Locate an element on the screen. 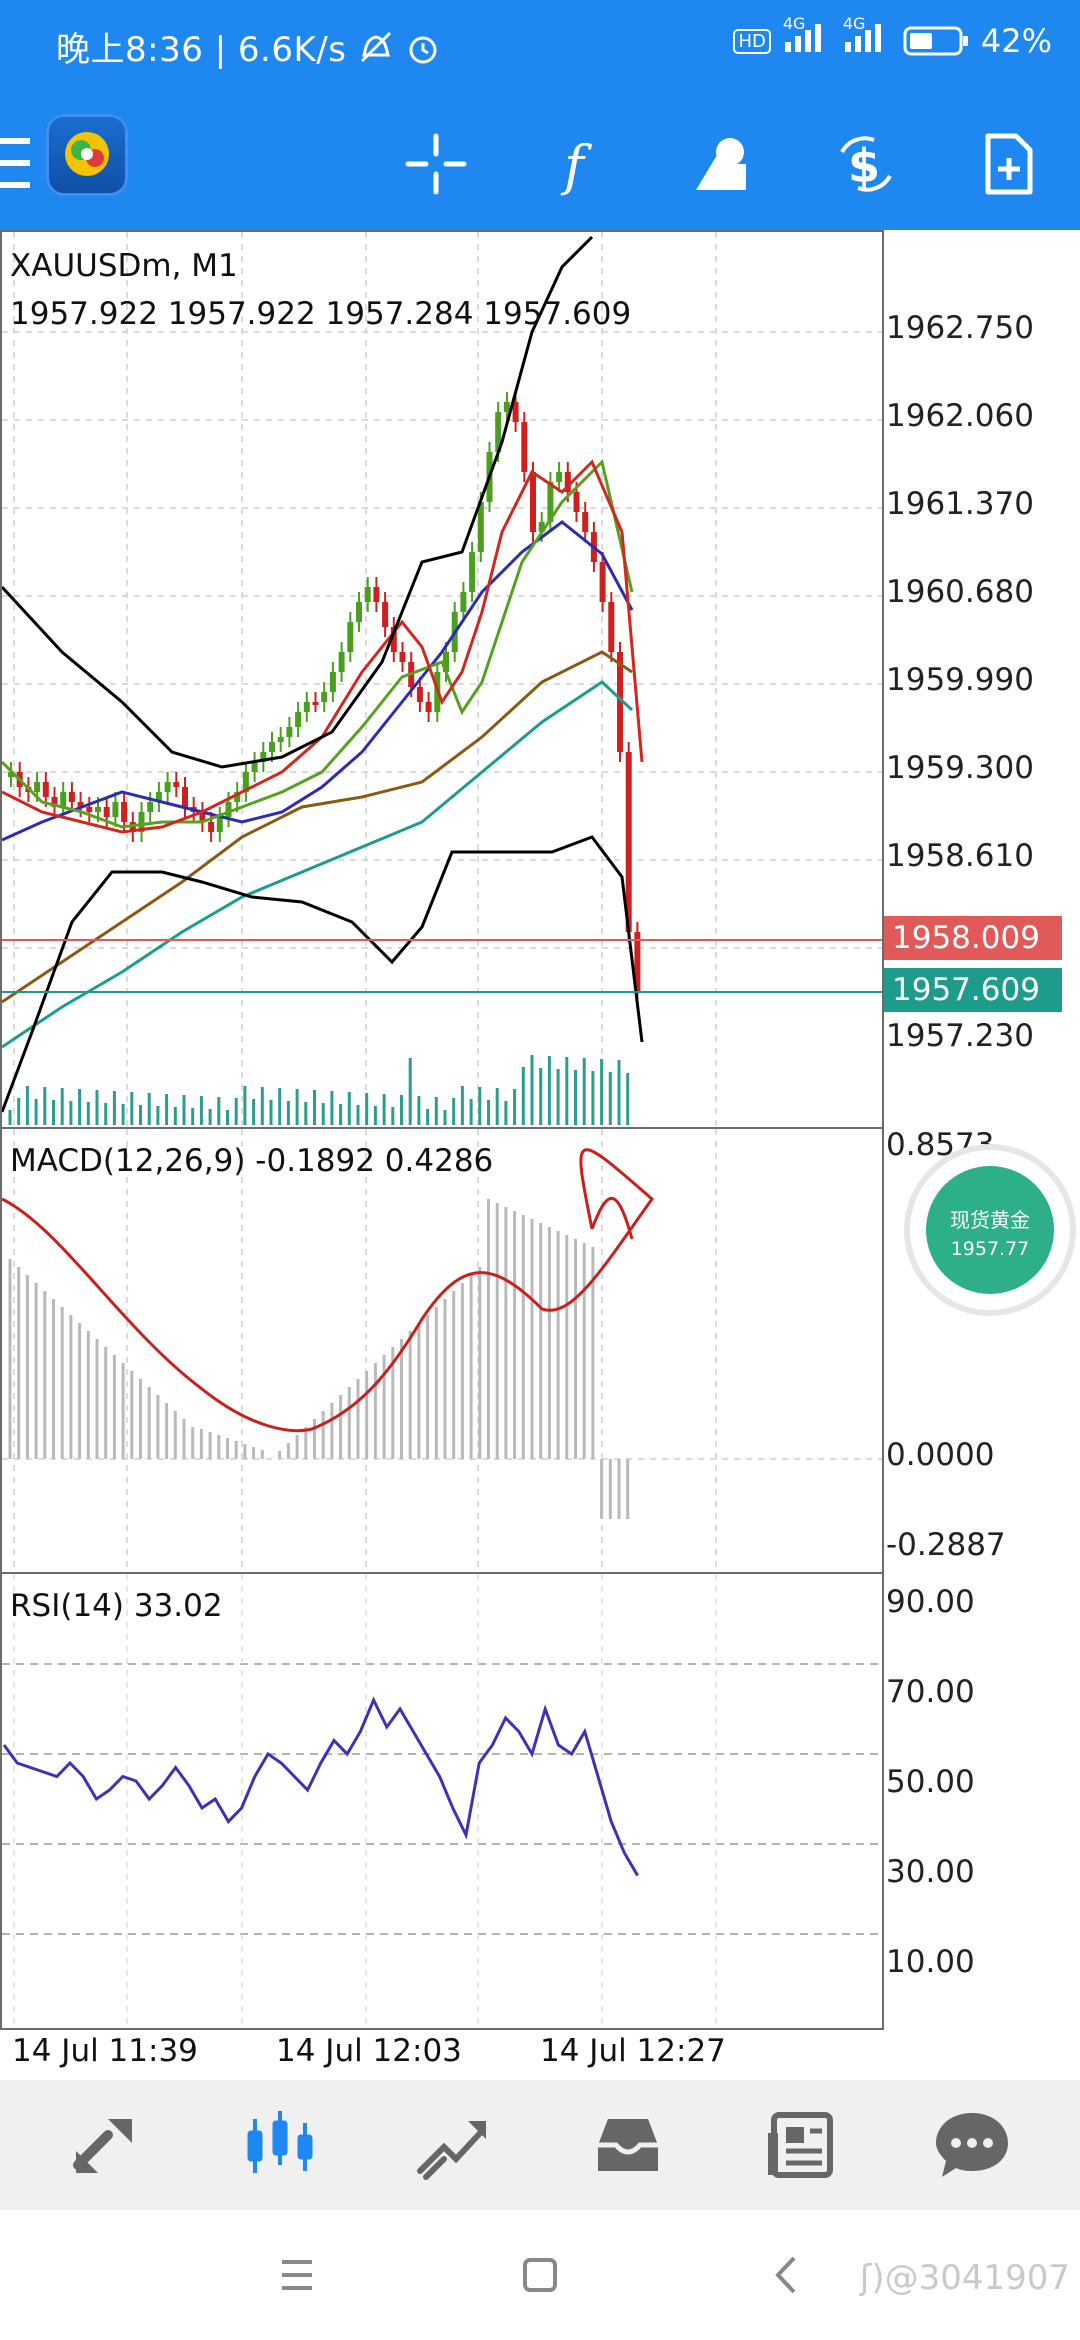 The width and height of the screenshot is (1080, 2340). symbol-dollar-icon: $ is located at coordinates (866, 164).